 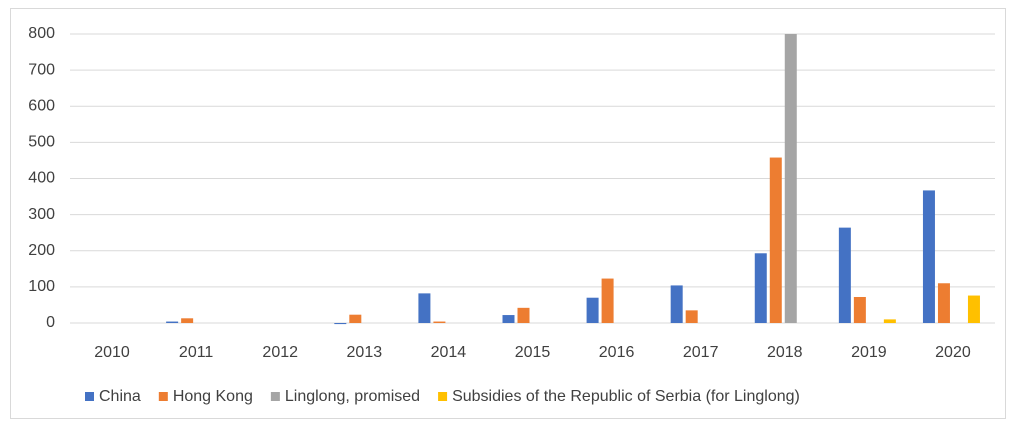 What do you see at coordinates (120, 396) in the screenshot?
I see `legend-label: China` at bounding box center [120, 396].